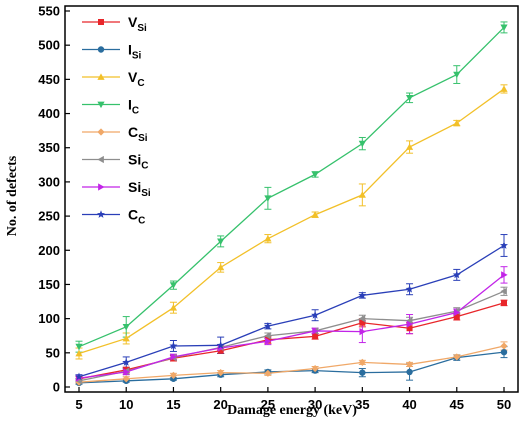 The height and width of the screenshot is (425, 520). What do you see at coordinates (116, 189) in the screenshot?
I see `legend-item-si-si: SiSi` at bounding box center [116, 189].